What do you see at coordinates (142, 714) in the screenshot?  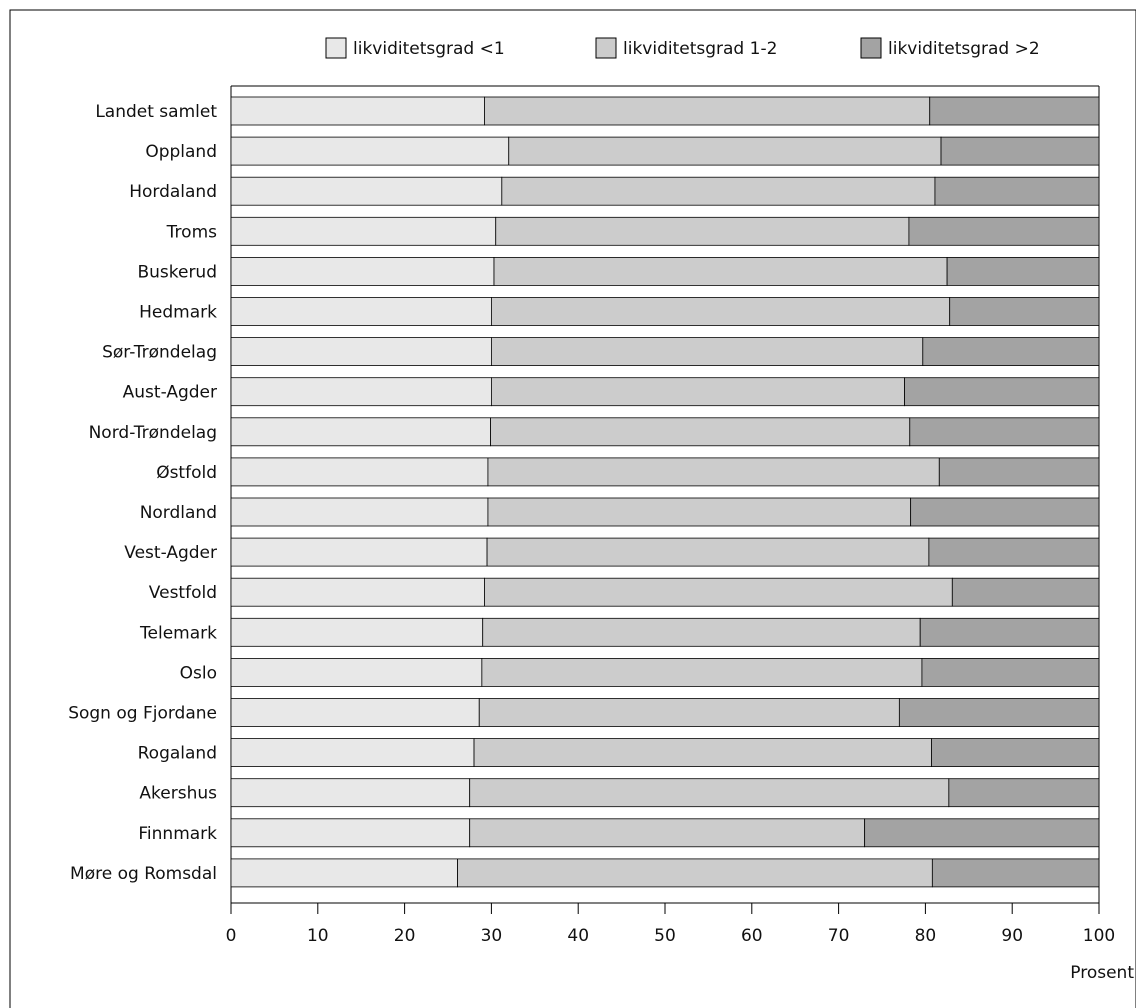 I see `category-label: Sogn og Fjordane` at bounding box center [142, 714].